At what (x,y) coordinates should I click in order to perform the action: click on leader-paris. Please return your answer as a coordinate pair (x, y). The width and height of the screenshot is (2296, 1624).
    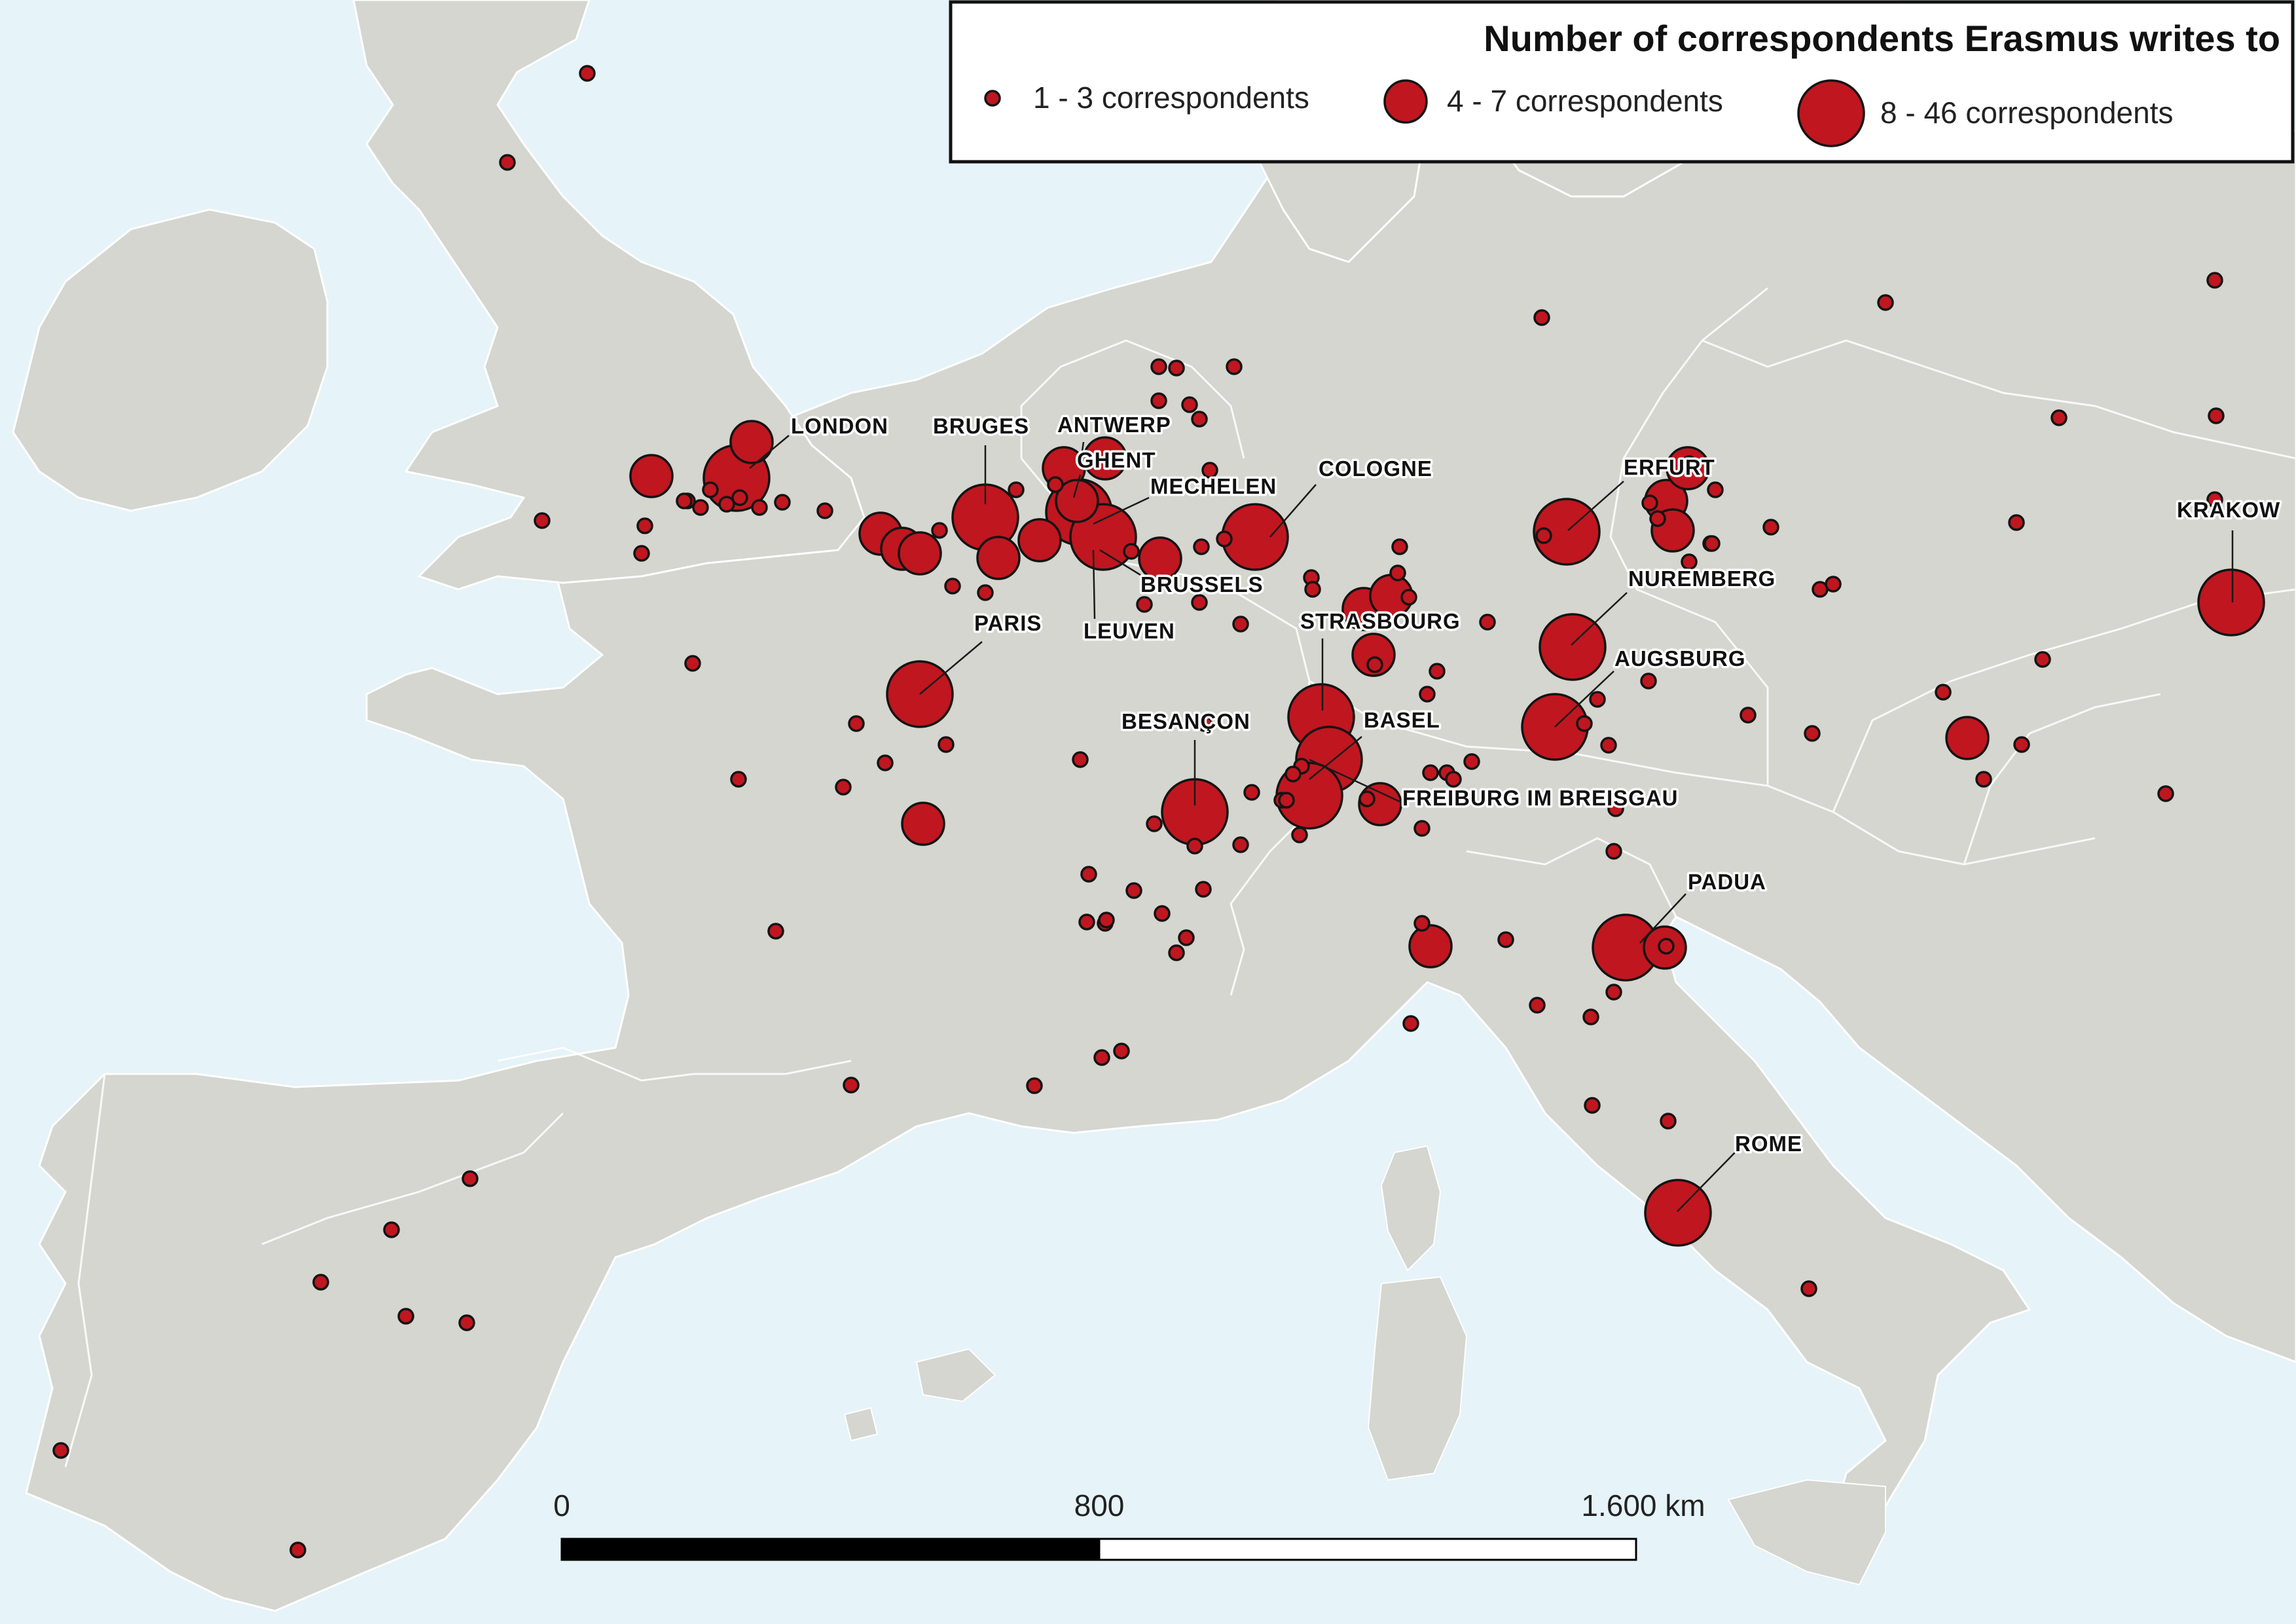
    Looking at the image, I should click on (951, 668).